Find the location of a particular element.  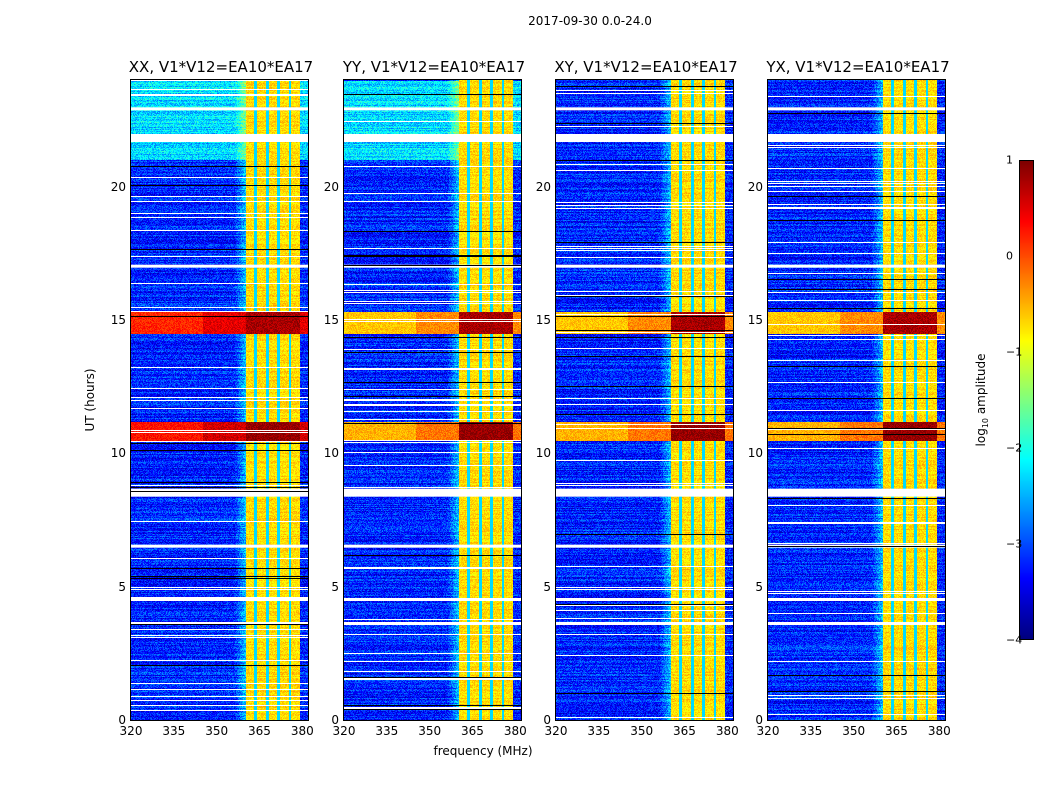

panel-title: XY, V1*V12=EA10*EA17 is located at coordinates (646, 67).